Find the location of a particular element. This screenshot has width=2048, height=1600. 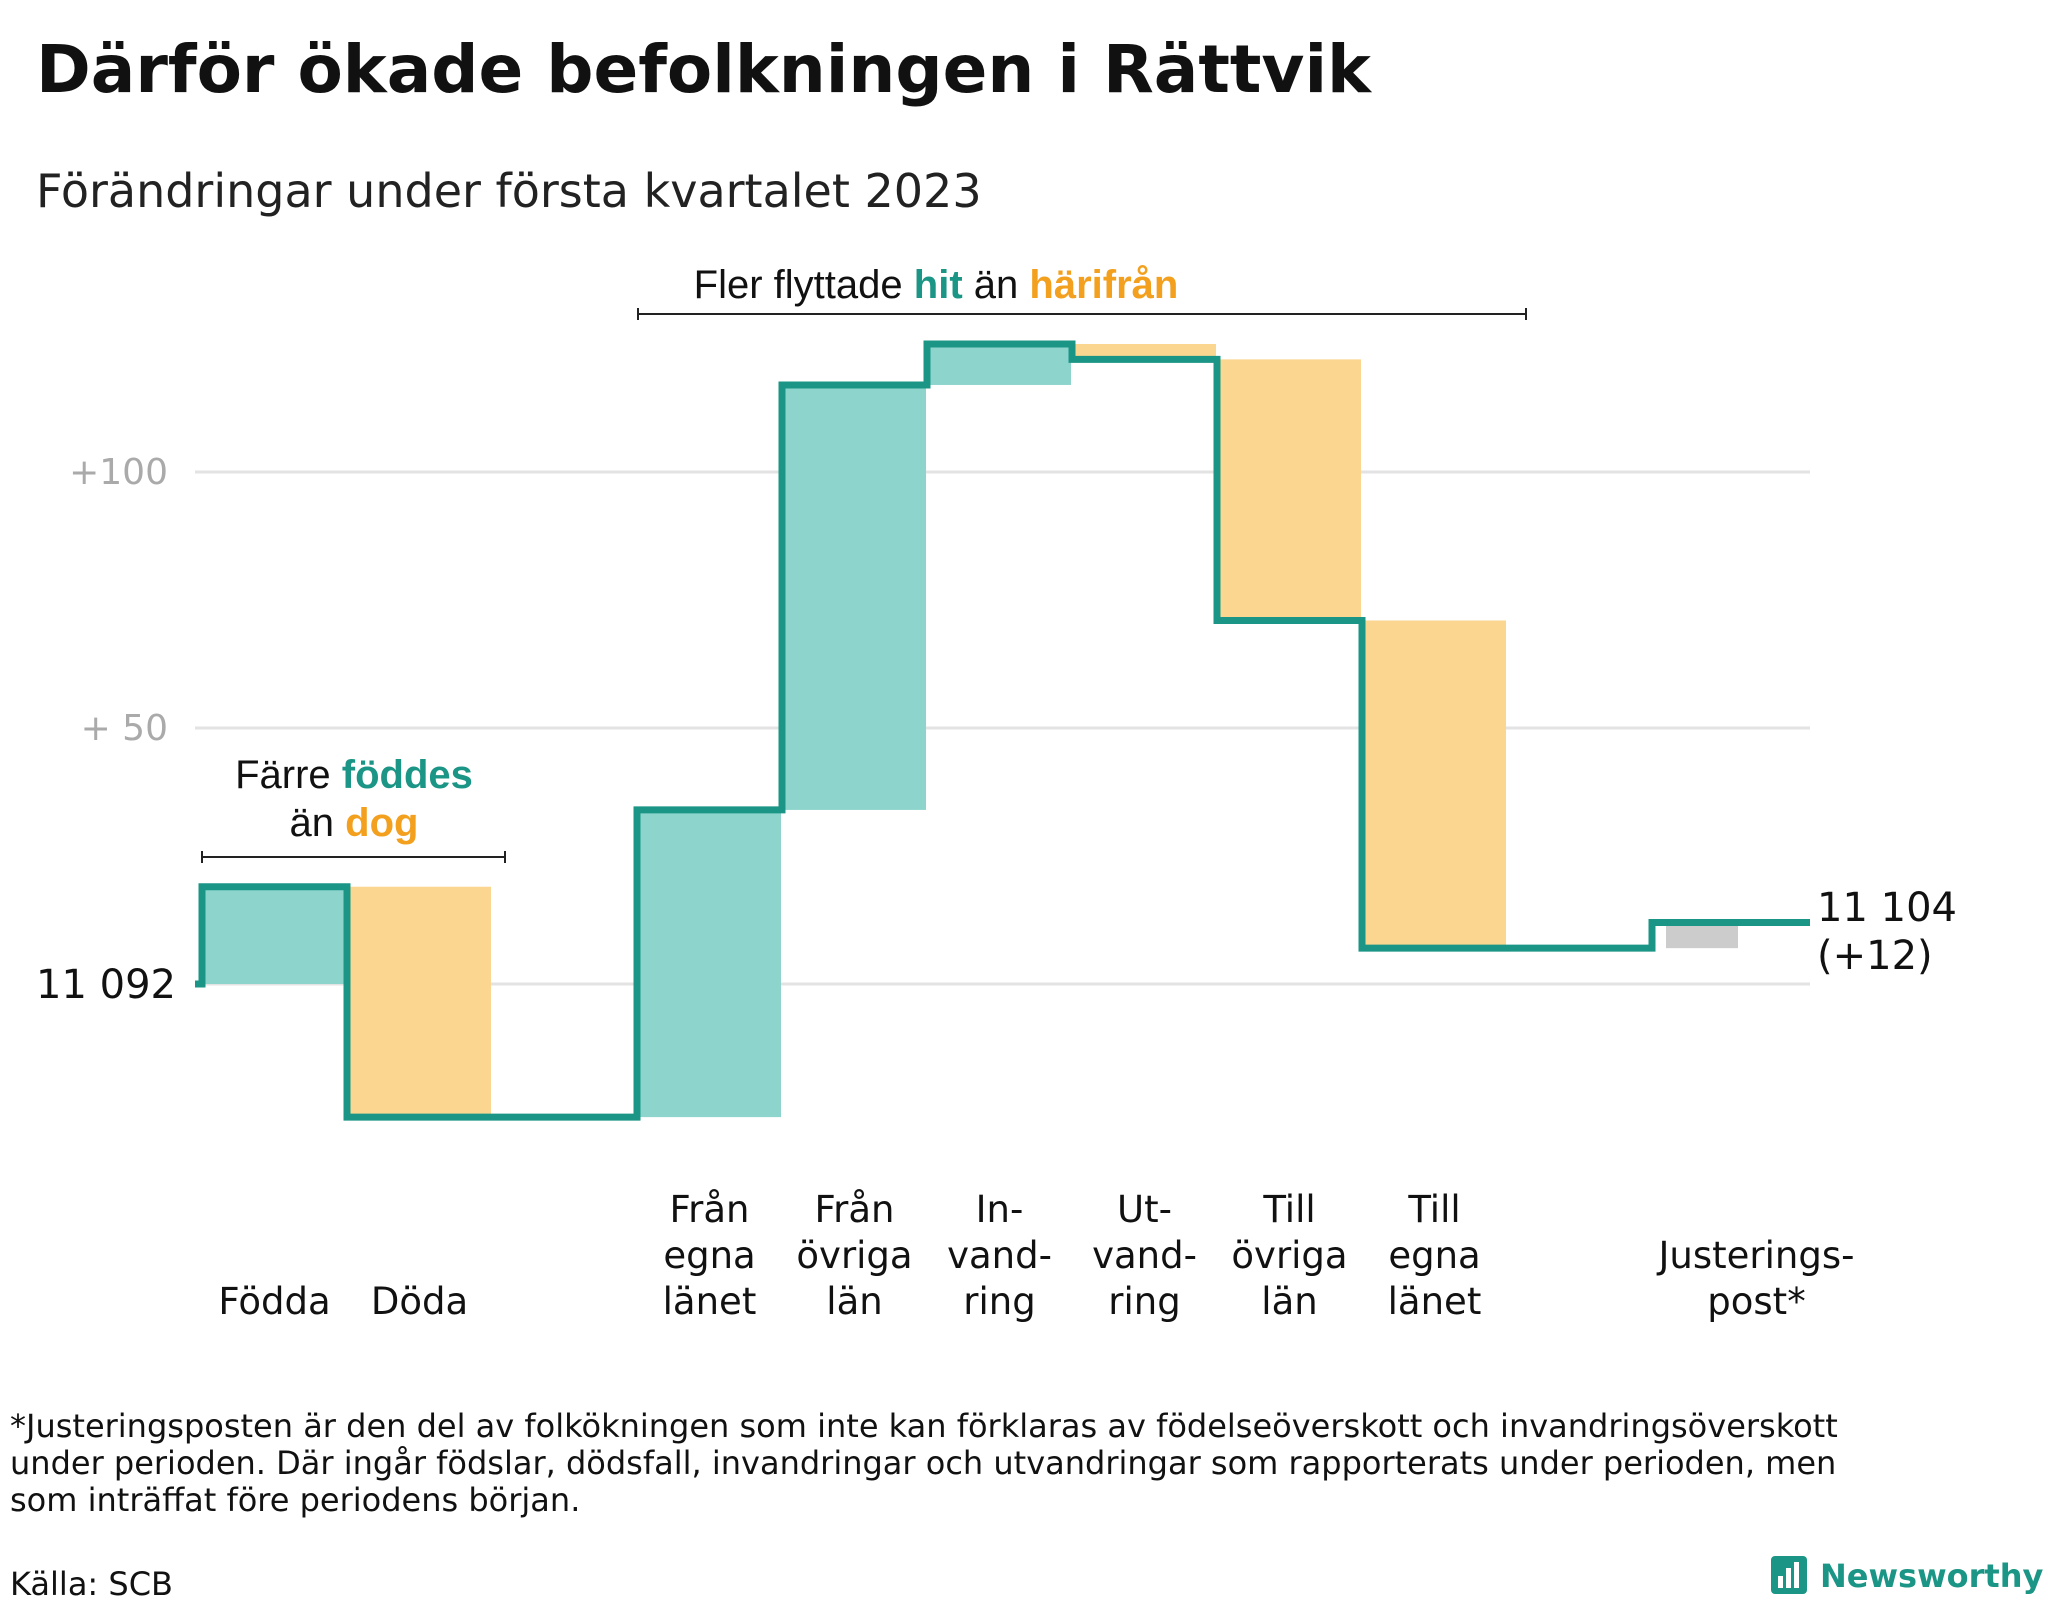

births-prefix: Färre is located at coordinates (283, 775).